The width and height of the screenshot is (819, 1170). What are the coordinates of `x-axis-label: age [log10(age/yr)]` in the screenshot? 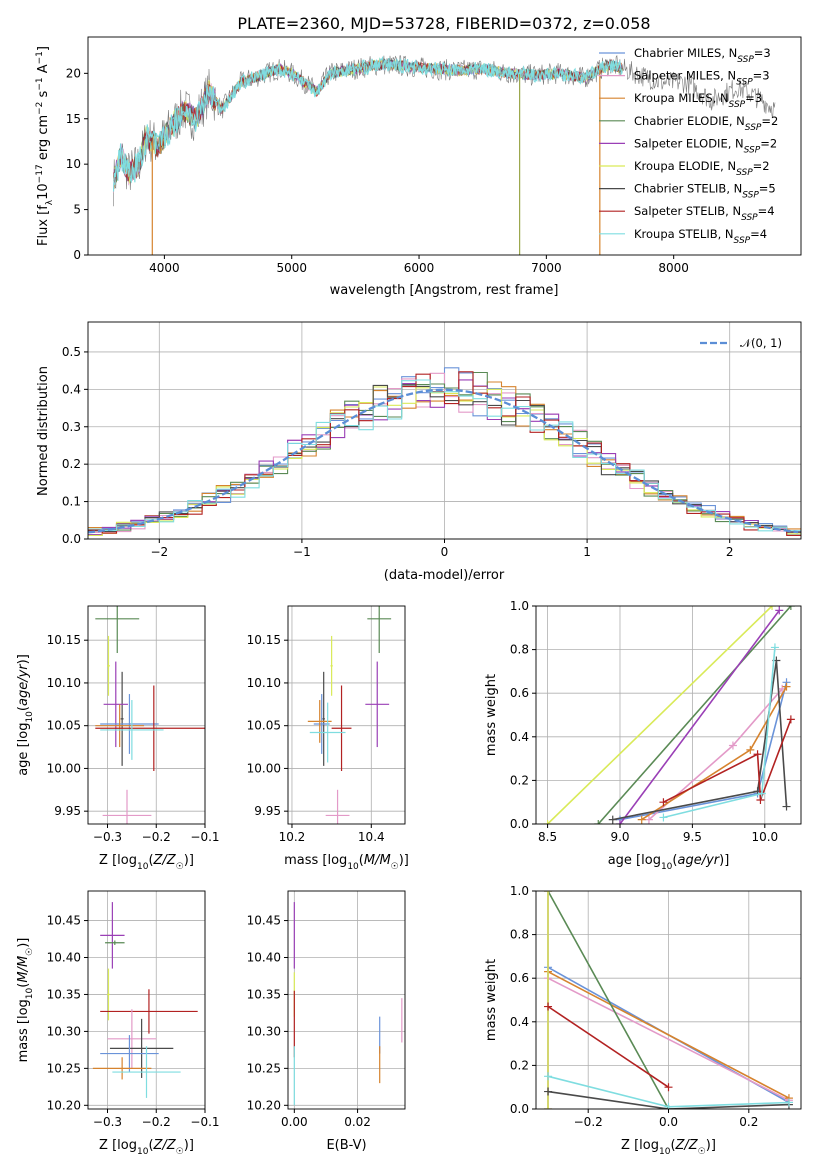 It's located at (669, 862).